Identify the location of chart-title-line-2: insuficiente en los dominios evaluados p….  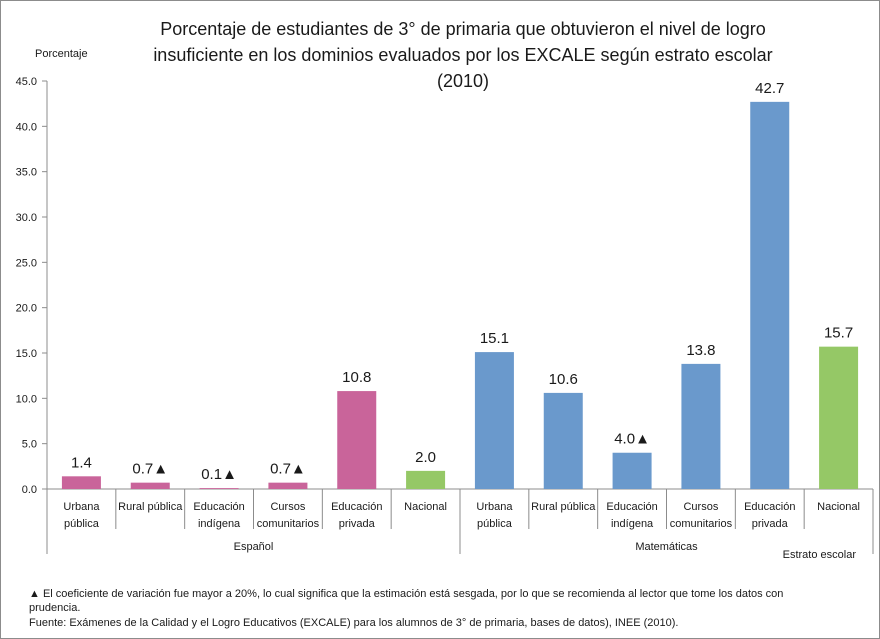
(462, 55).